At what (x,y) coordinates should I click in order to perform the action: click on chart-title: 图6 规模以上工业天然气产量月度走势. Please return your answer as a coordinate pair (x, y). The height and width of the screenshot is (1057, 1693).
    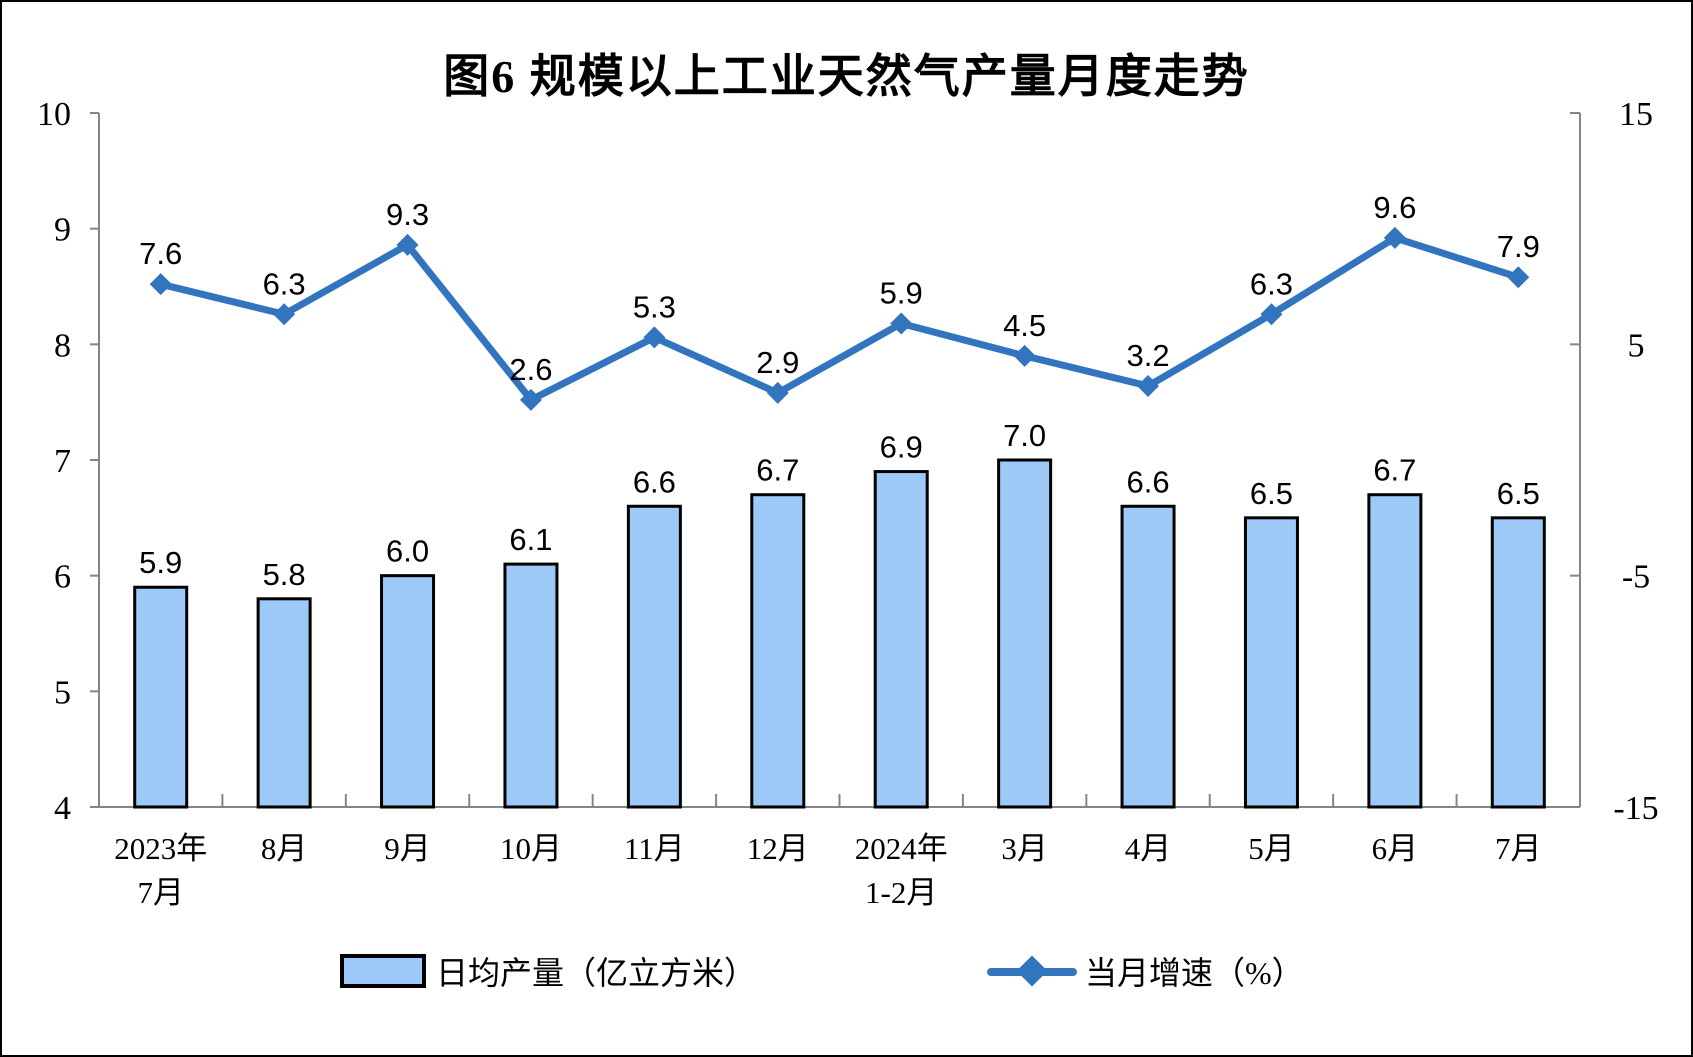
    Looking at the image, I should click on (846, 76).